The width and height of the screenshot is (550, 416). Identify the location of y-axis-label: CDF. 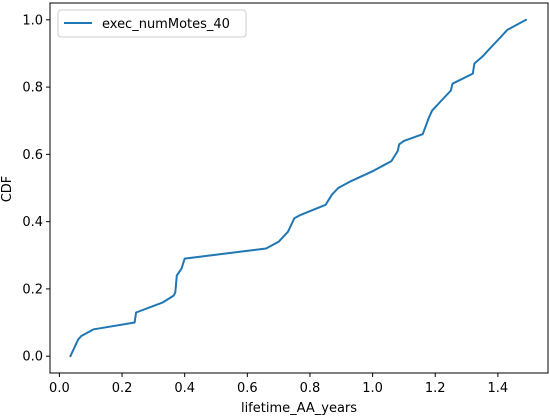
(7, 189).